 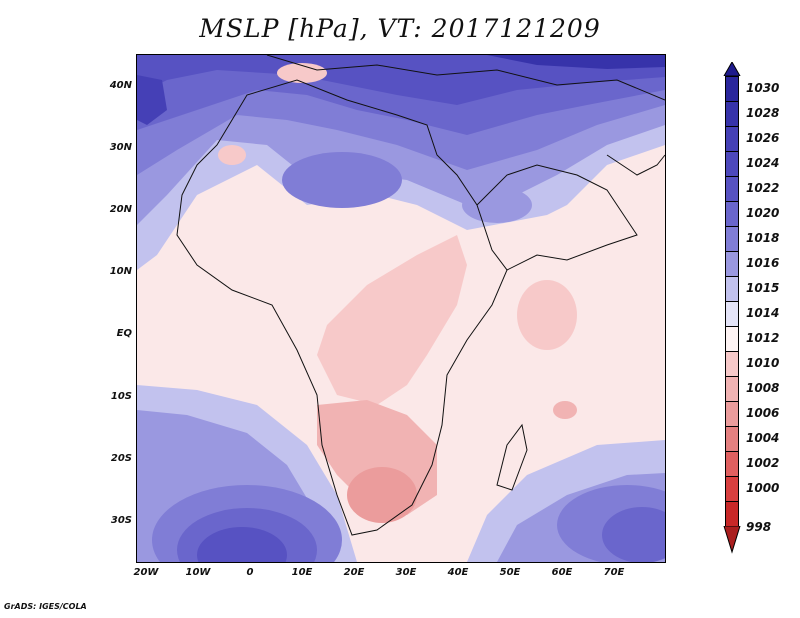 I want to click on colorbar-label-1024: 1024, so click(x=763, y=163).